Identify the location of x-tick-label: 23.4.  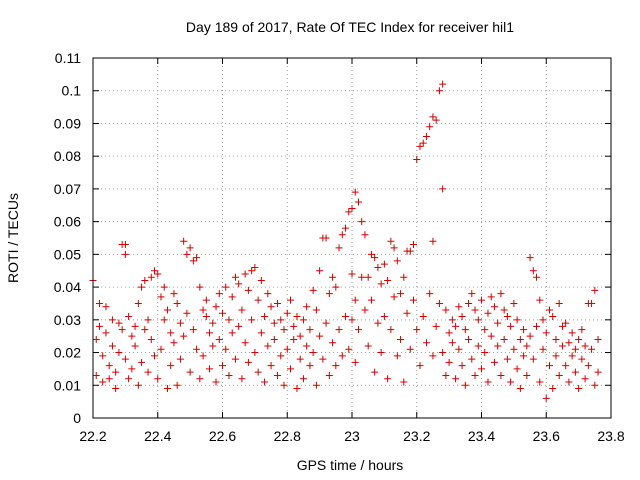
(481, 436).